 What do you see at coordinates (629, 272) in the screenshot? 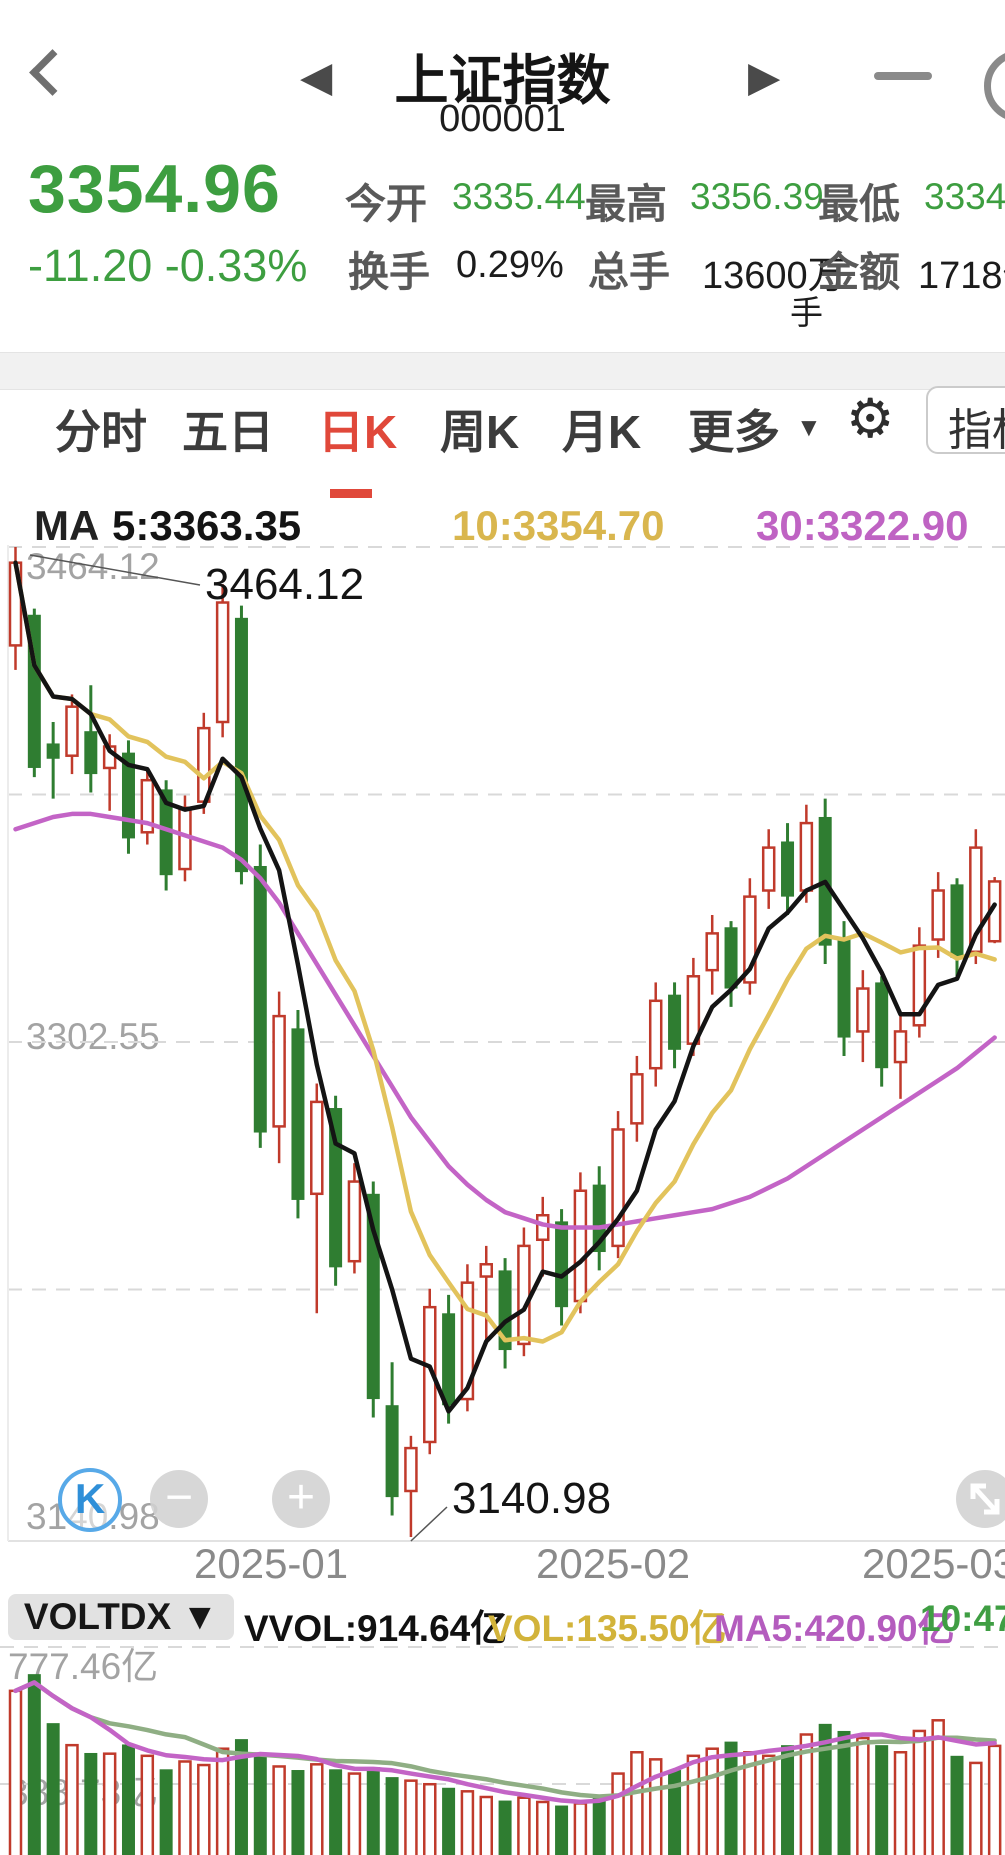
I see `total-lots-label: 总手` at bounding box center [629, 272].